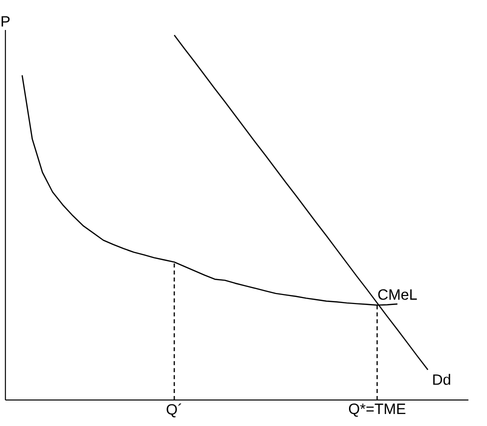 The image size is (487, 426). What do you see at coordinates (174, 411) in the screenshot?
I see `x-tick-label: Q´` at bounding box center [174, 411].